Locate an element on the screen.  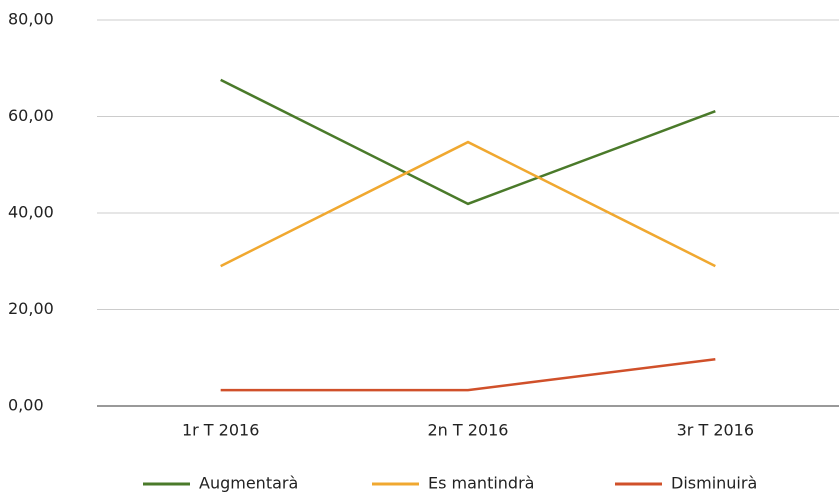
series-line is located at coordinates (468, 374).